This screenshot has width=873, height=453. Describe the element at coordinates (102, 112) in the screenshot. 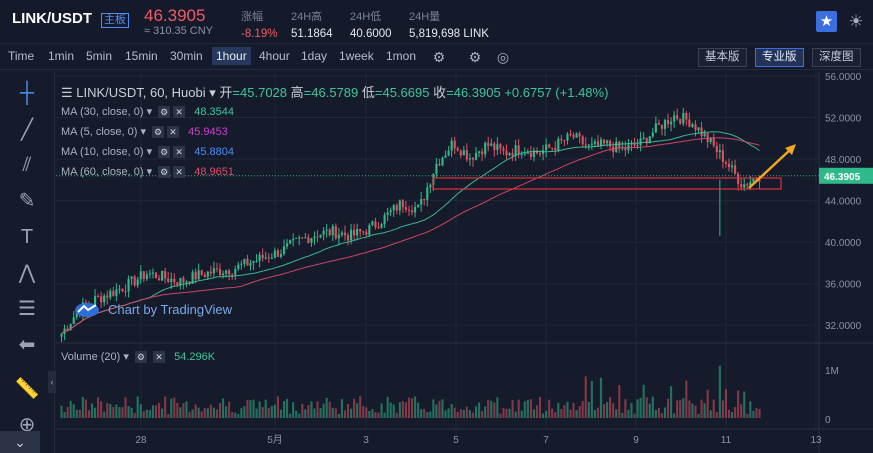

I see `ma-30-label: MA (30, close, 0)` at that location.